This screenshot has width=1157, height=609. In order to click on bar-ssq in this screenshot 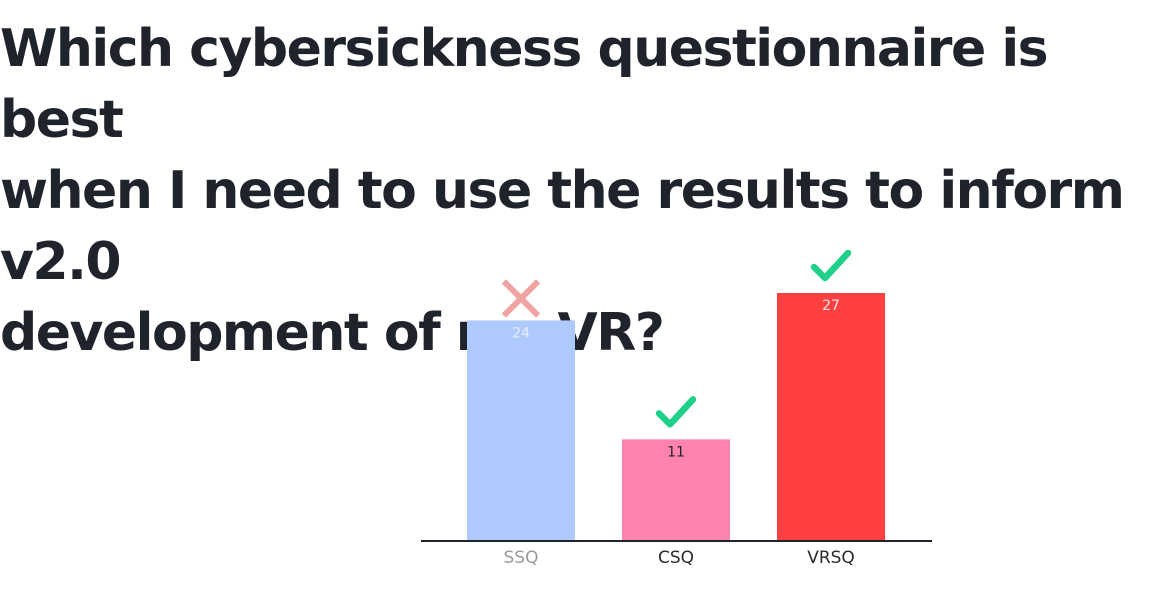, I will do `click(521, 430)`.